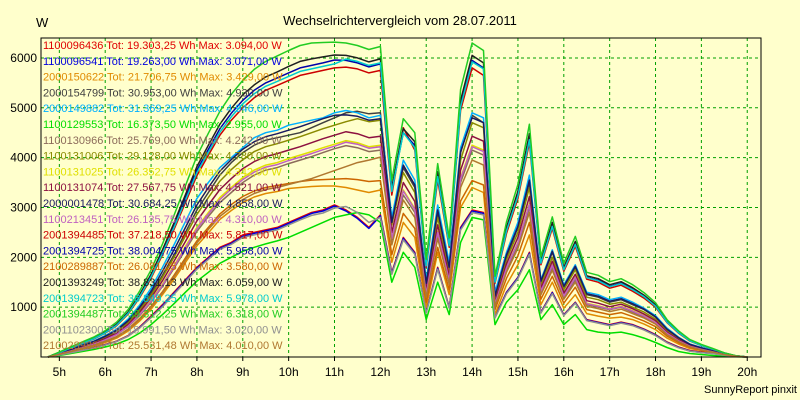 The image size is (800, 400). I want to click on x-tick-label: 5h, so click(59, 372).